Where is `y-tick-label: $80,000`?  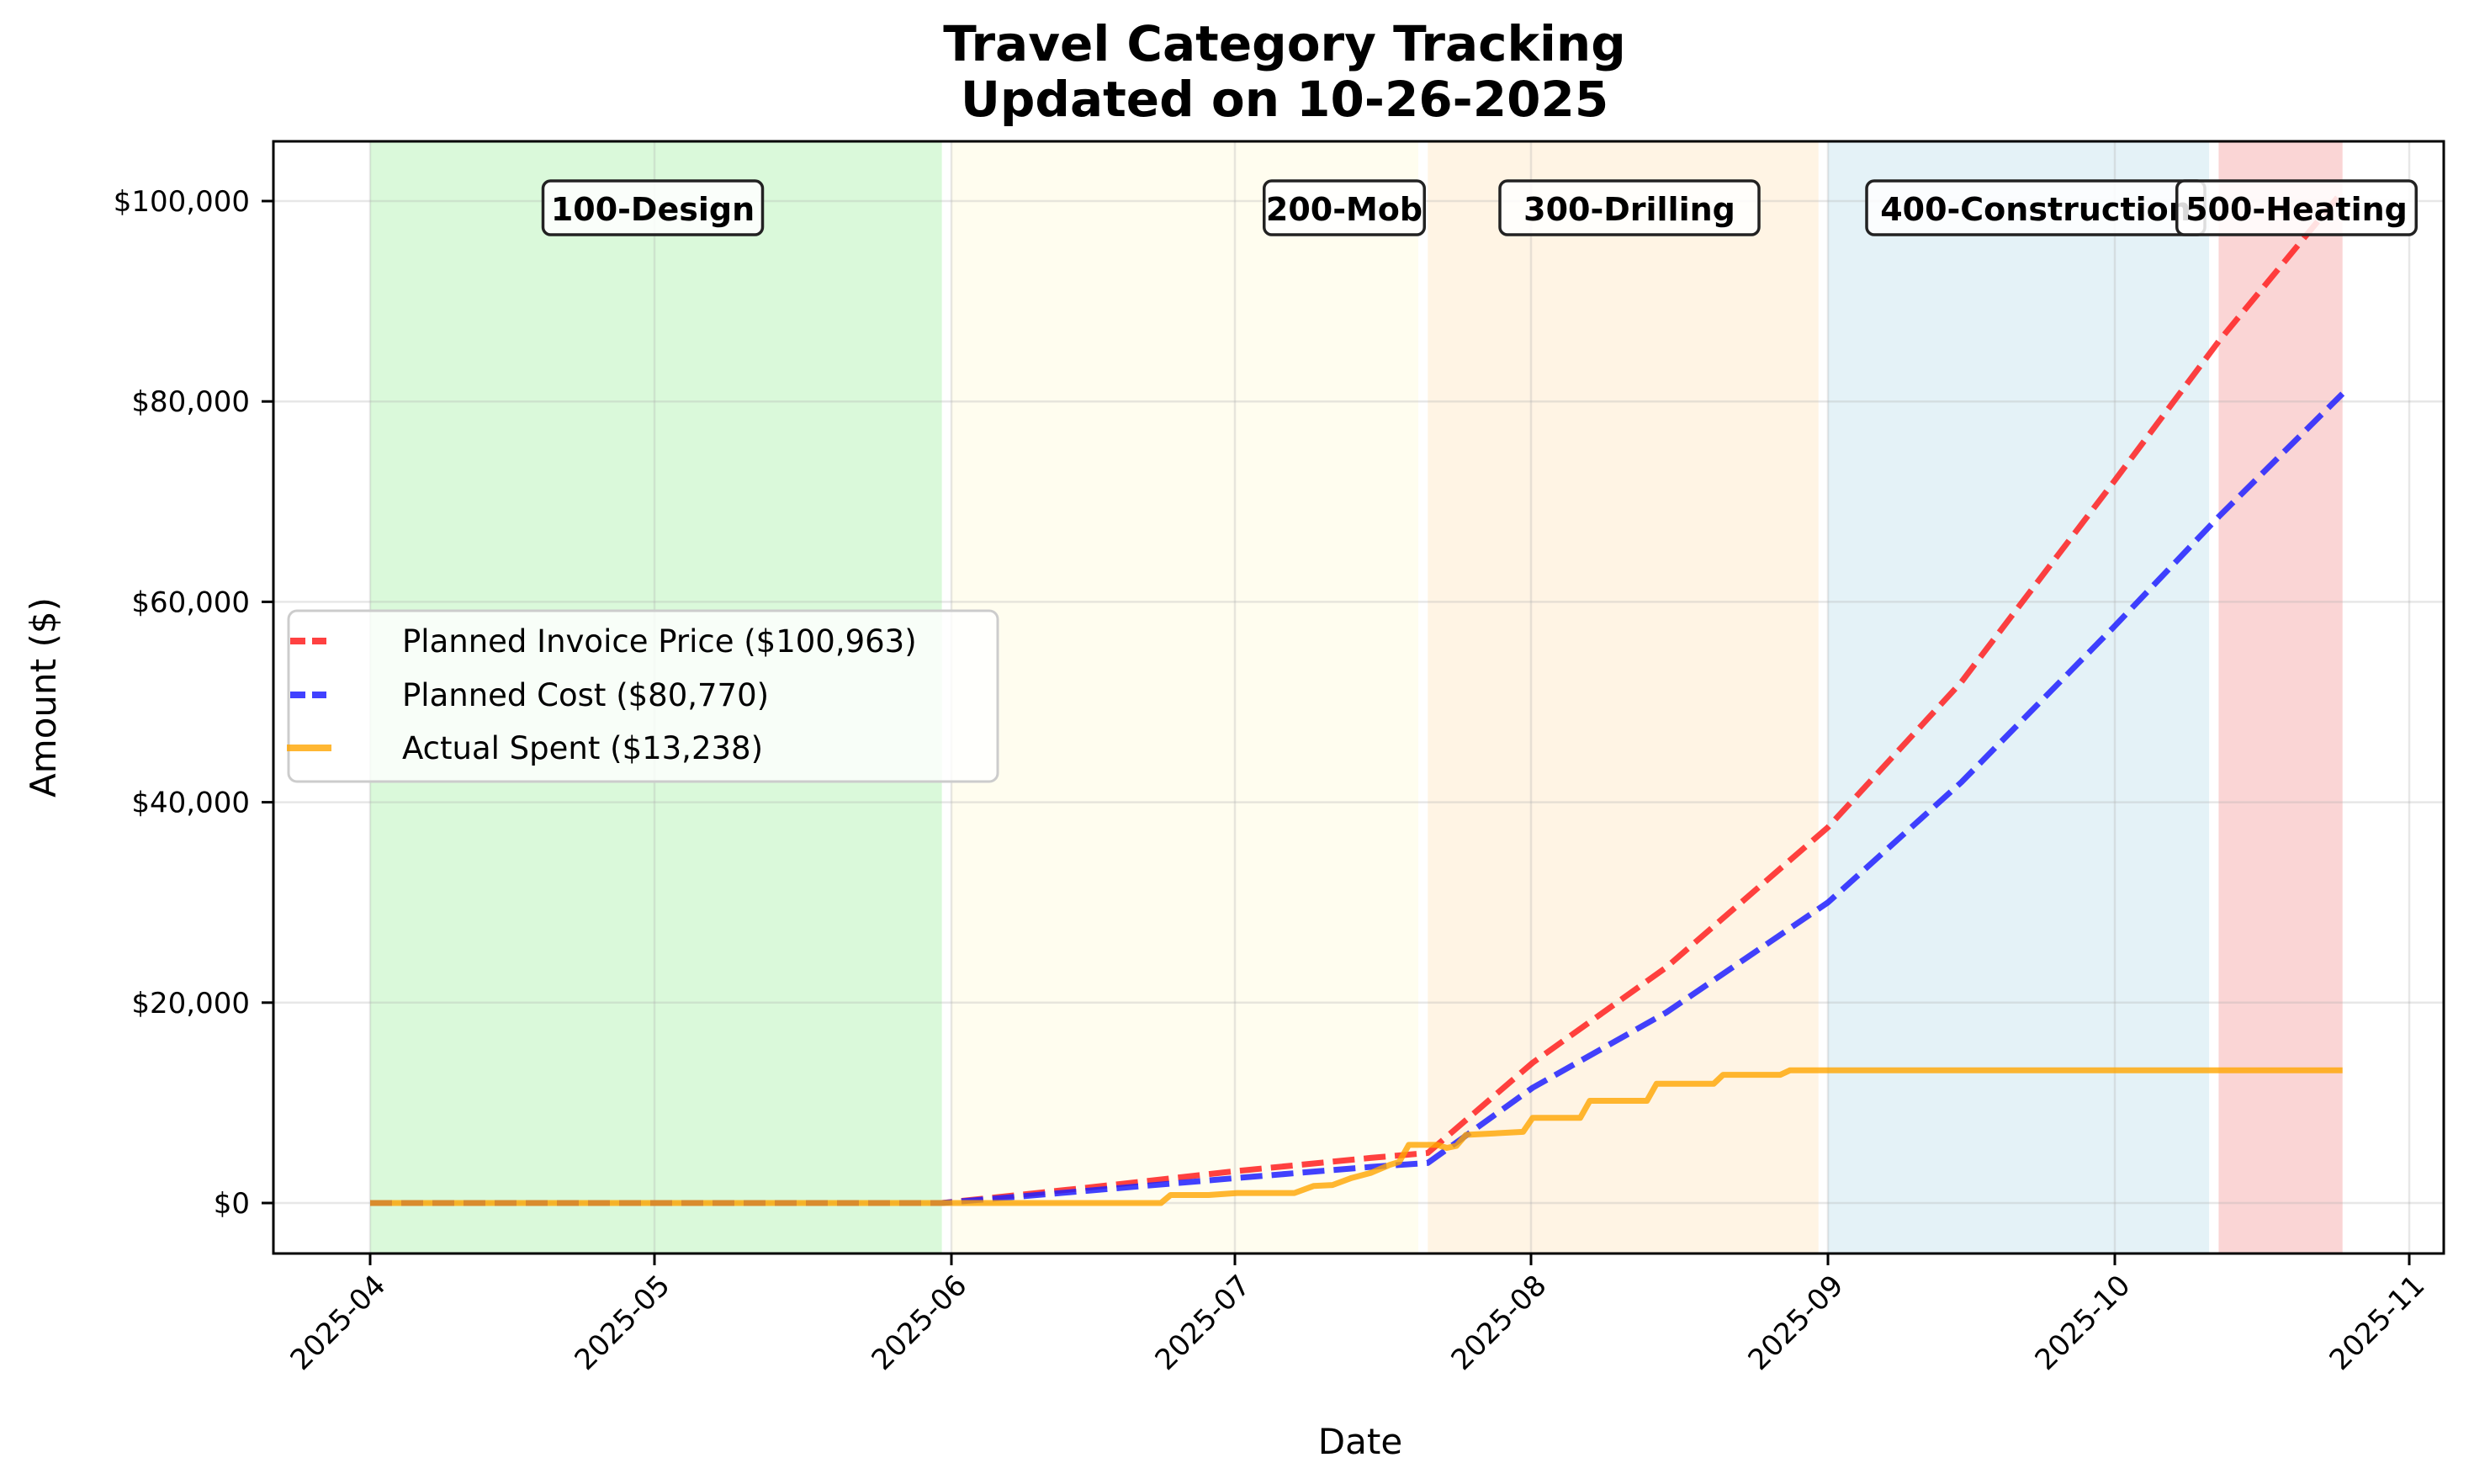 y-tick-label: $80,000 is located at coordinates (190, 402).